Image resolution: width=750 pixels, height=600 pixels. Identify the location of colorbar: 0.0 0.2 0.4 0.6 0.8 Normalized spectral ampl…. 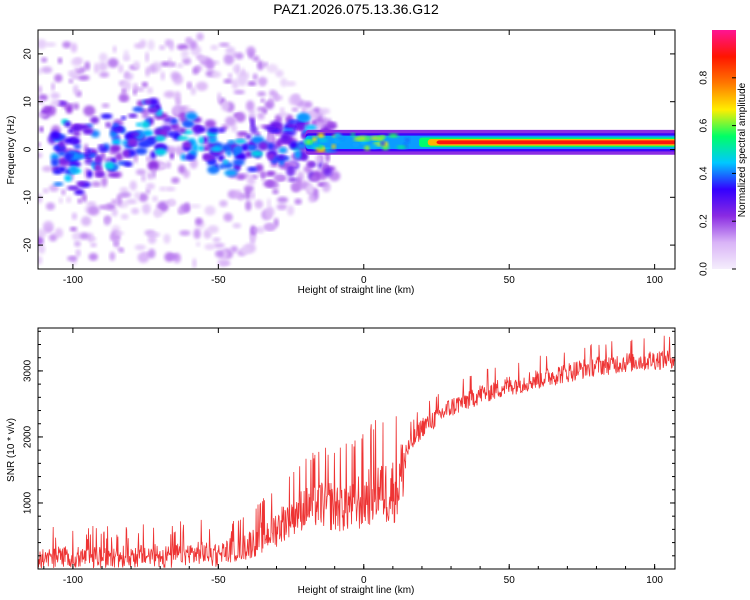
(723, 153).